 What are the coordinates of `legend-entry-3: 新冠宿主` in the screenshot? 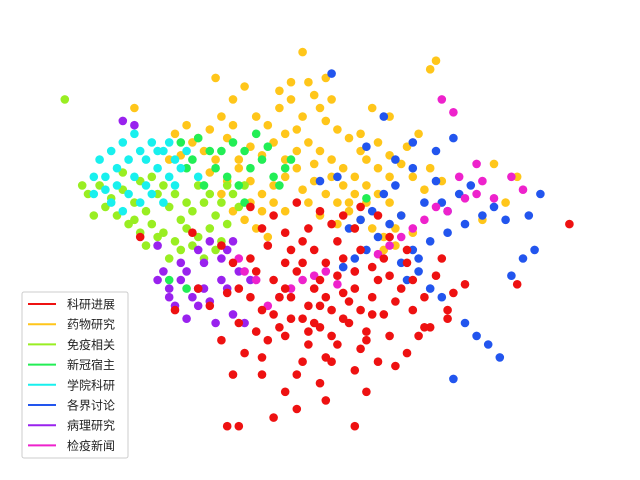 It's located at (71, 364).